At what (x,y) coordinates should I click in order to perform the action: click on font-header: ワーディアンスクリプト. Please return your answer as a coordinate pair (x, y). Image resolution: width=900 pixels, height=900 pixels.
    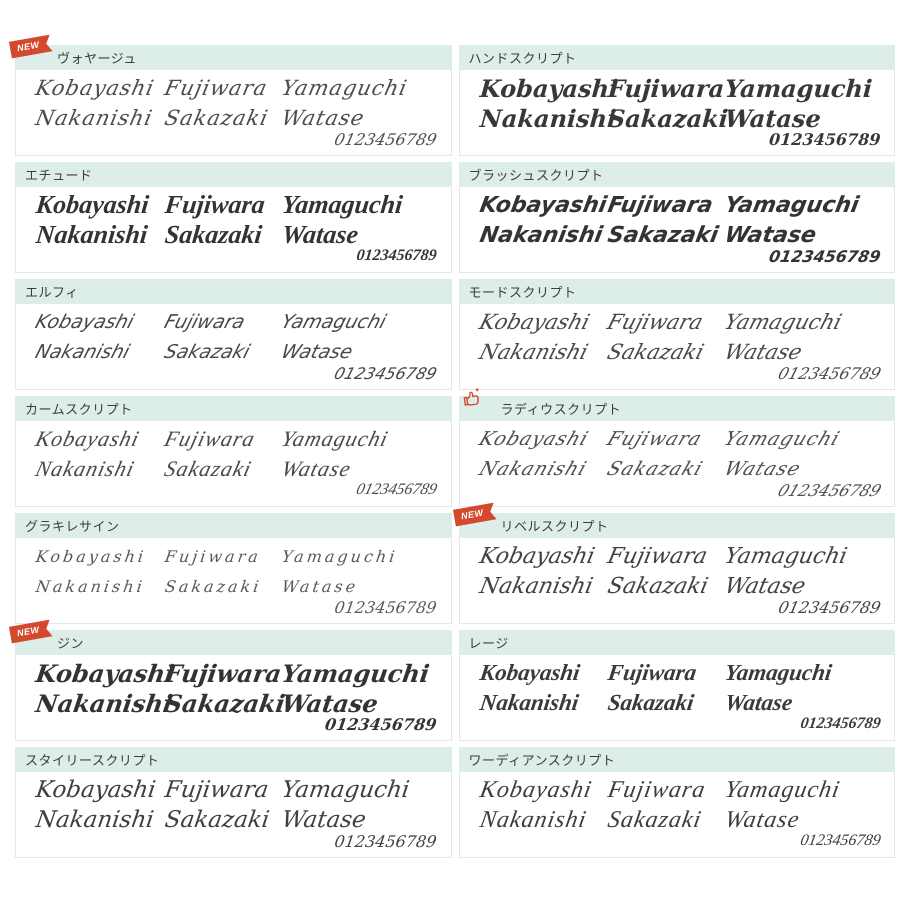
    Looking at the image, I should click on (676, 759).